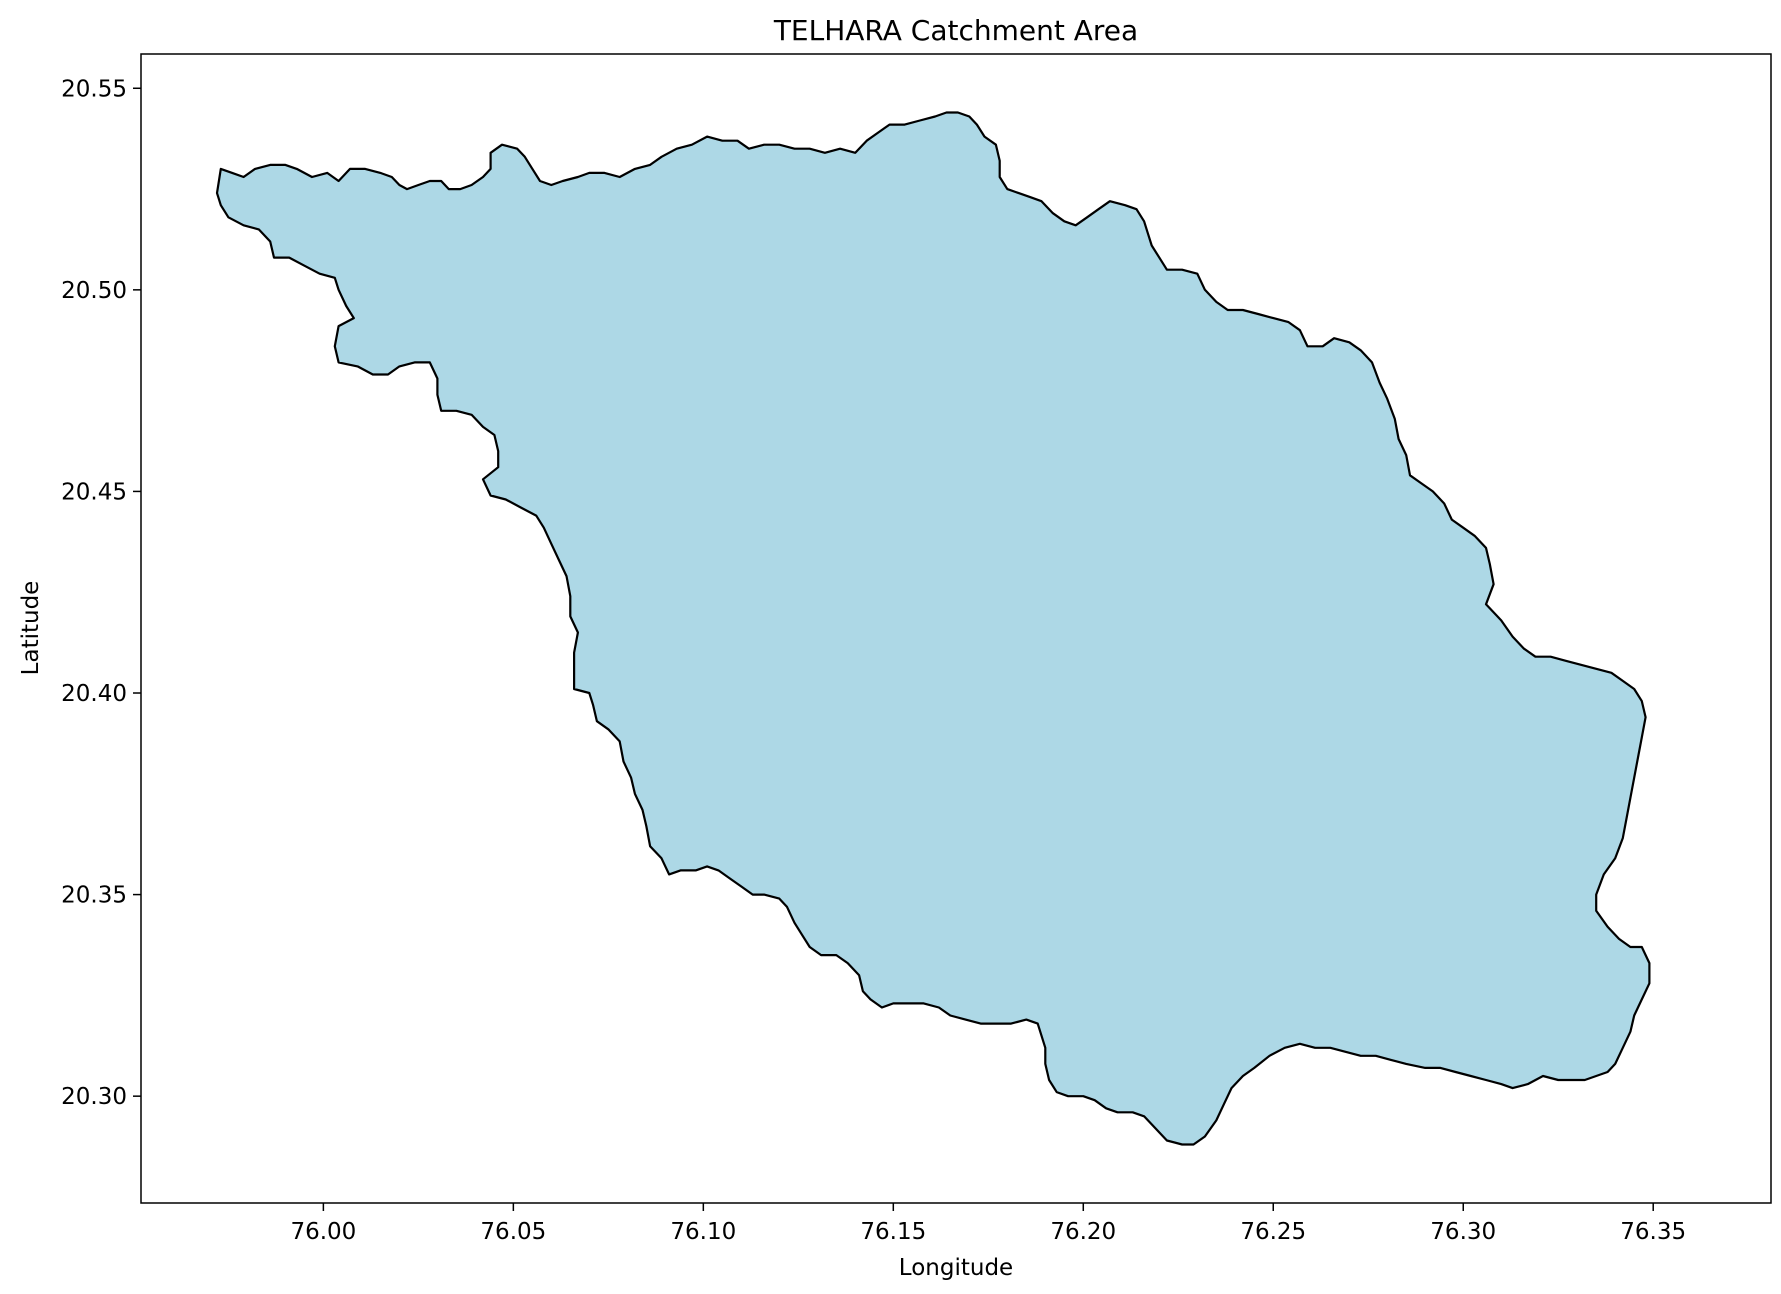 The height and width of the screenshot is (1294, 1781). What do you see at coordinates (955, 30) in the screenshot?
I see `chart-title: TELHARA Catchment Area` at bounding box center [955, 30].